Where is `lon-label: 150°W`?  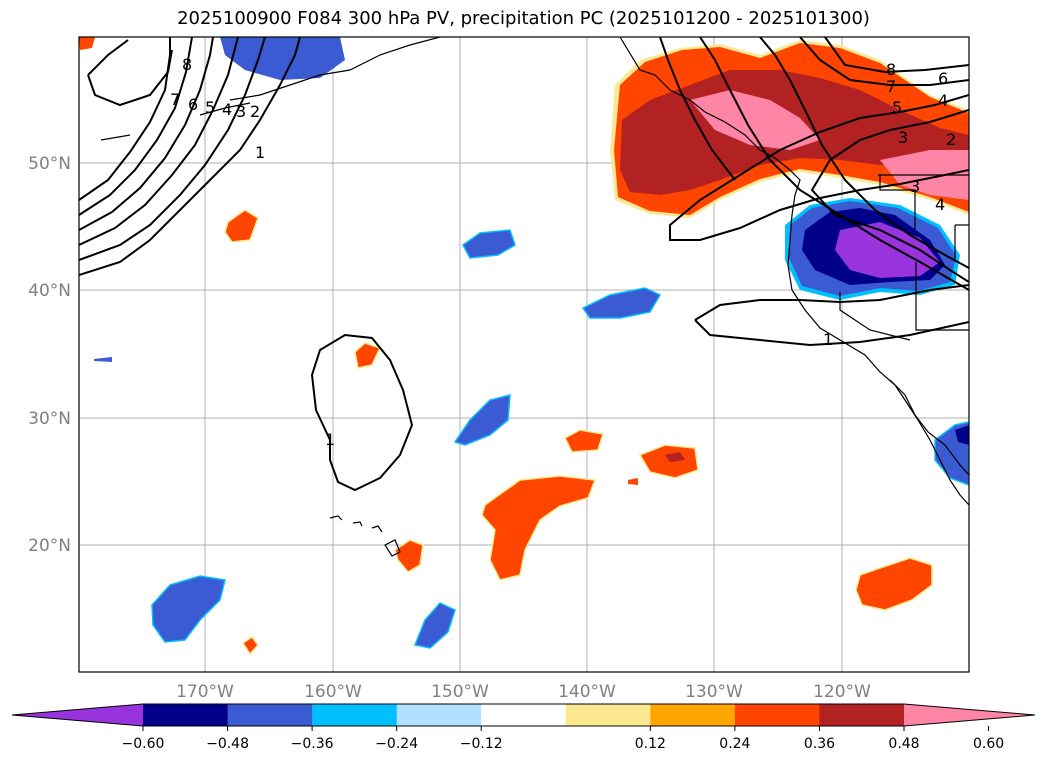
lon-label: 150°W is located at coordinates (460, 692).